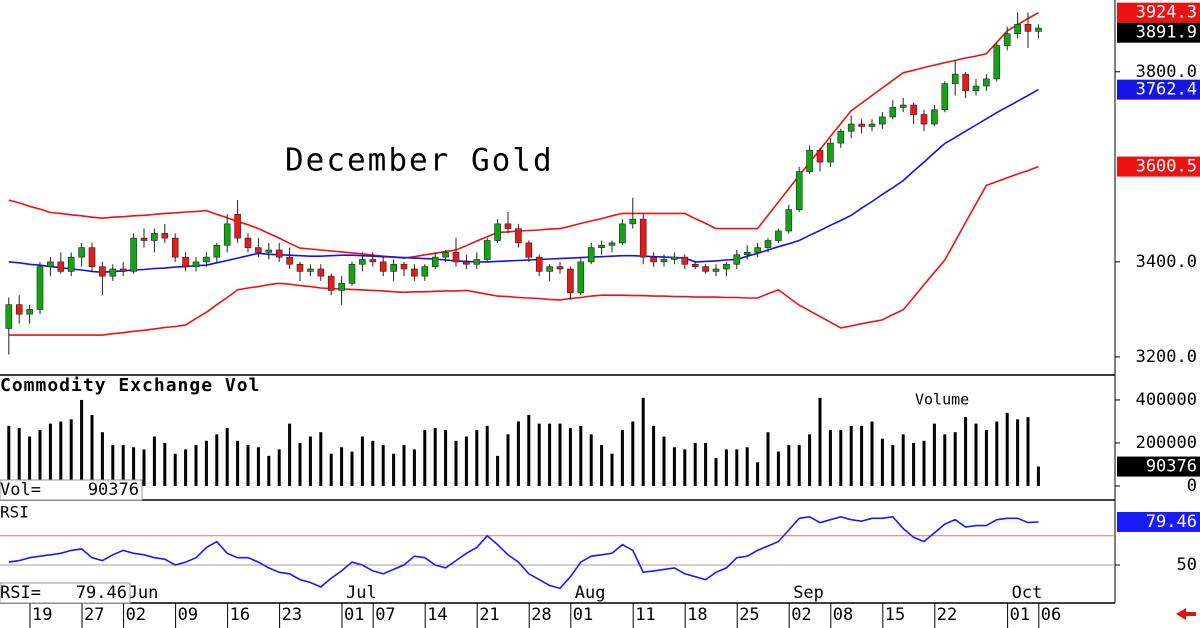 This screenshot has width=1200, height=628. I want to click on x-tick-label: 07, so click(385, 615).